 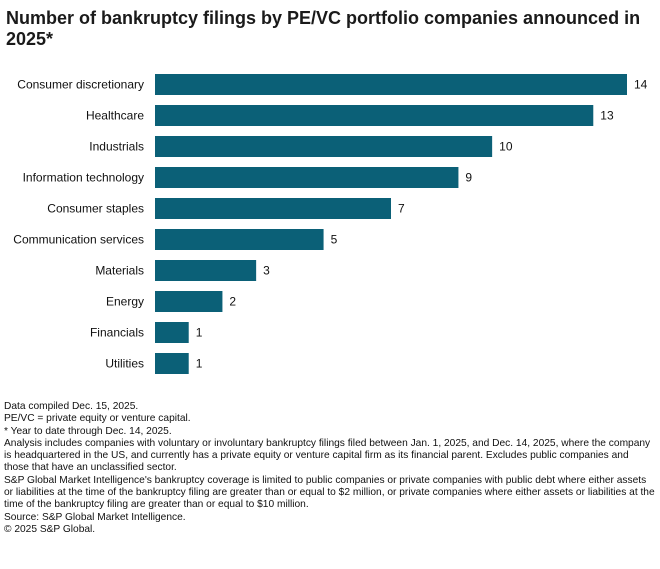 I want to click on category-label-utilities: Utilities, so click(x=124, y=364).